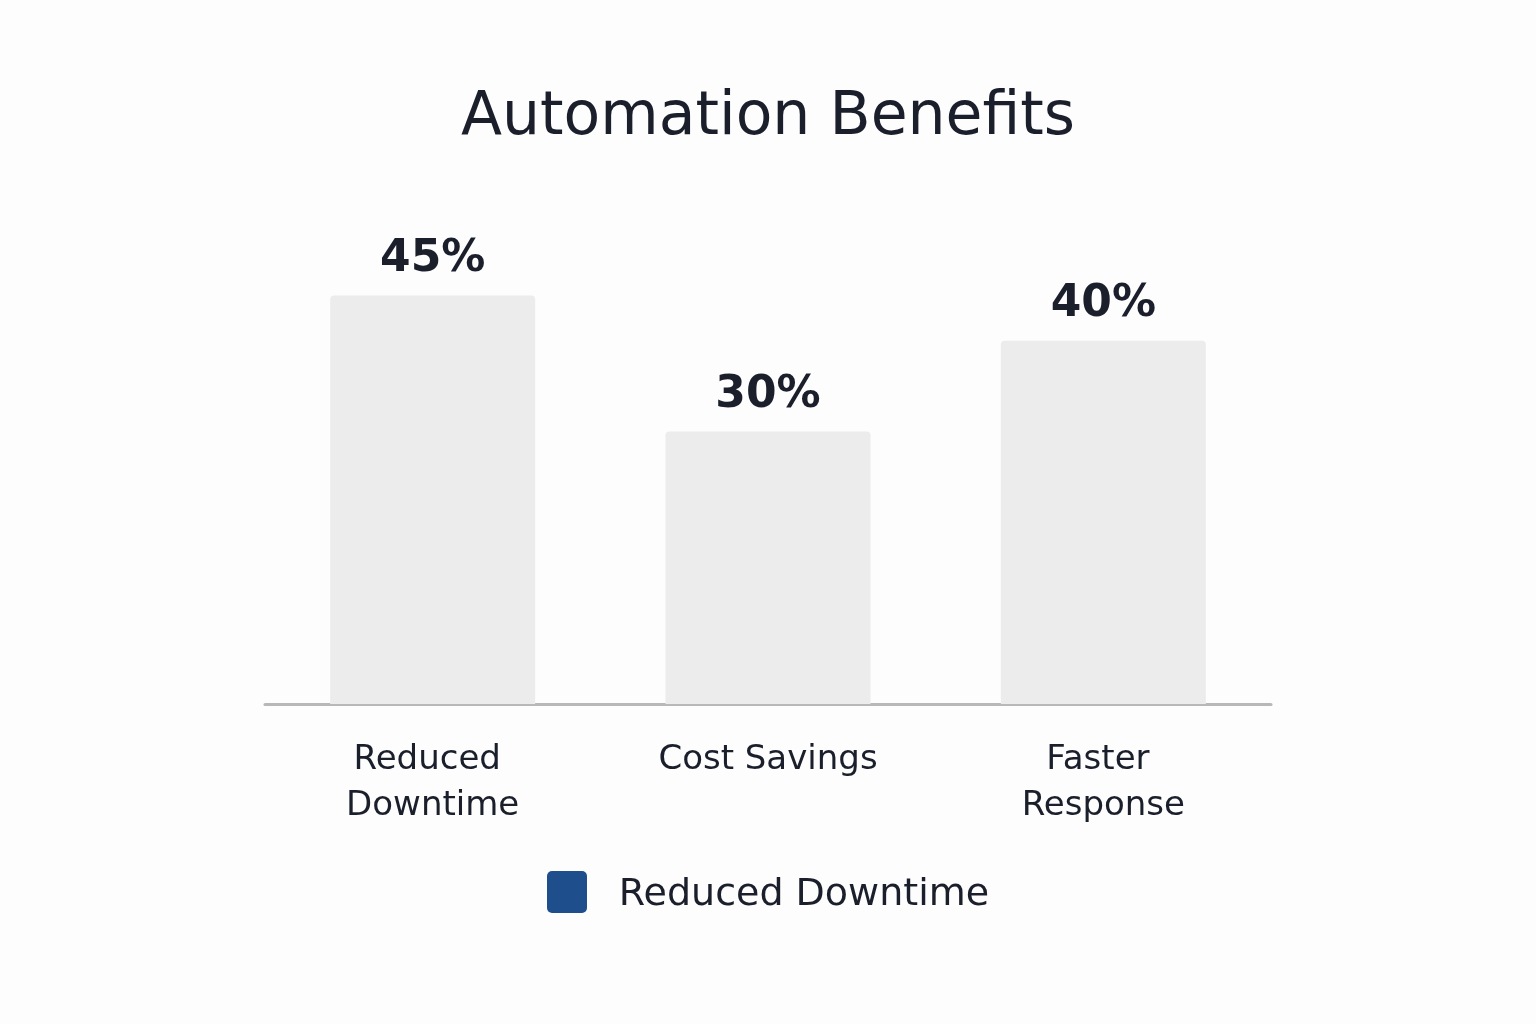  Describe the element at coordinates (768, 757) in the screenshot. I see `x-tick-label: Cost Savings` at that location.